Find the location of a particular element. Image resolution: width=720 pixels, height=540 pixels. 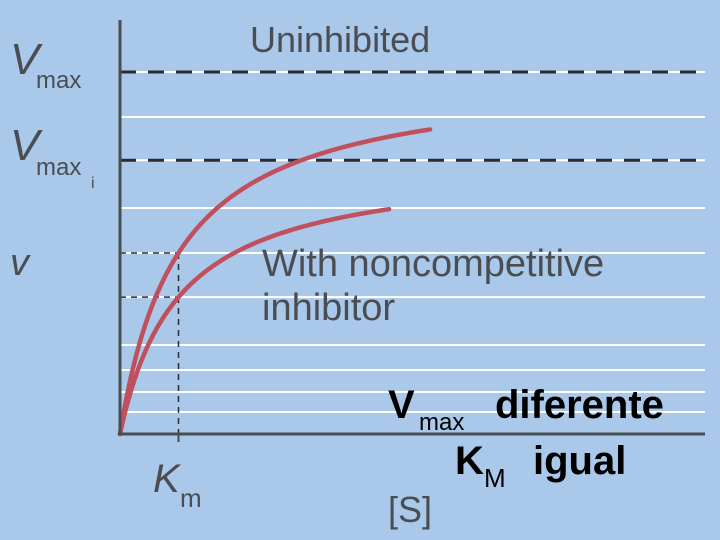

caption-km: K is located at coordinates (469, 461).